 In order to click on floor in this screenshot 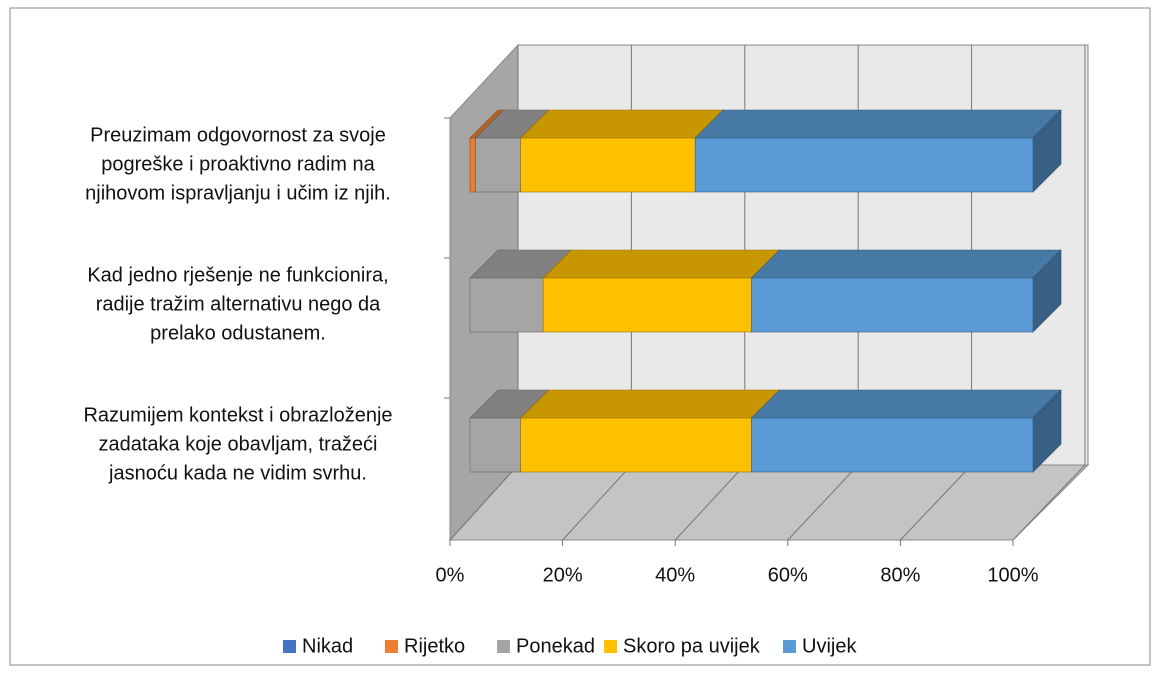, I will do `click(769, 502)`.